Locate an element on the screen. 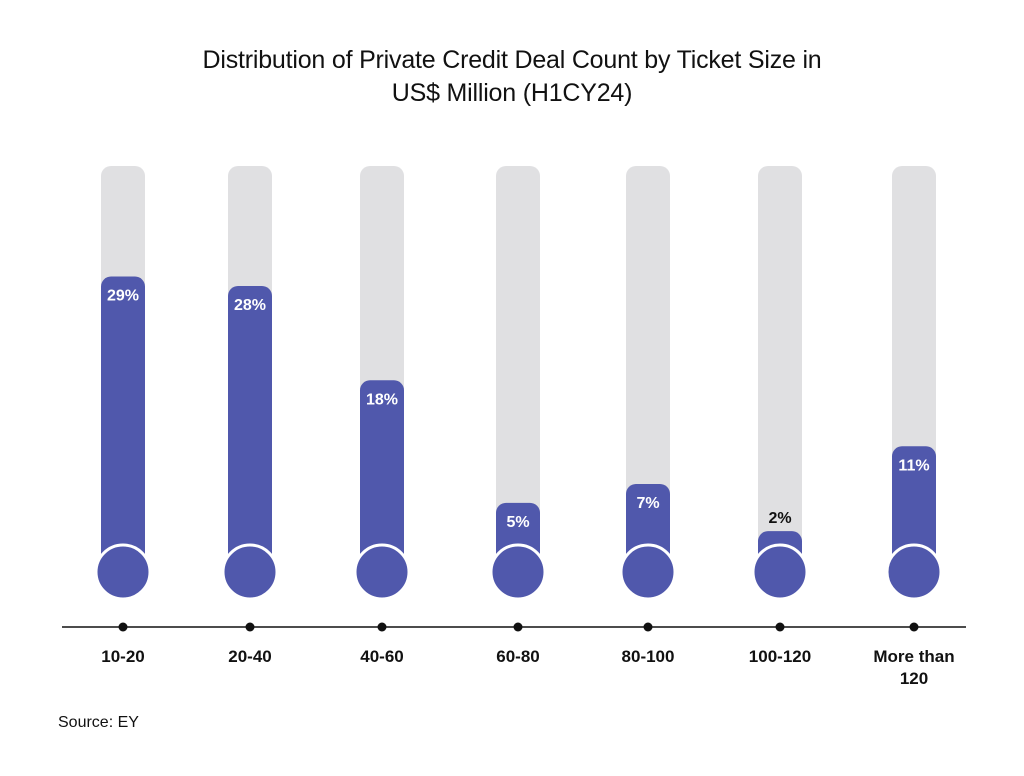  bar-value-label: 5% is located at coordinates (517, 522).